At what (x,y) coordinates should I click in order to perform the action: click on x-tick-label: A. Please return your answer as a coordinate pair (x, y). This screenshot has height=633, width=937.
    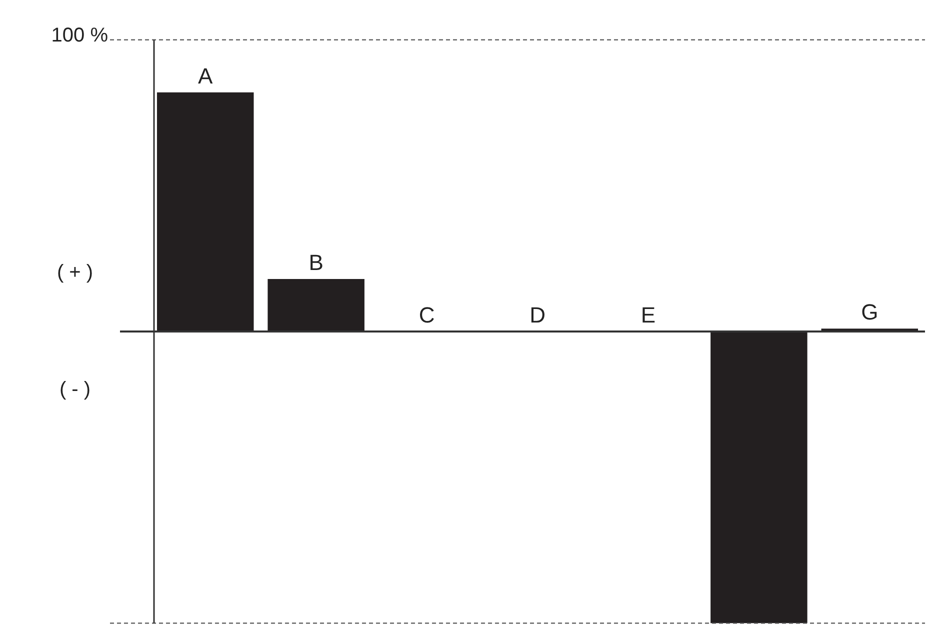
    Looking at the image, I should click on (206, 75).